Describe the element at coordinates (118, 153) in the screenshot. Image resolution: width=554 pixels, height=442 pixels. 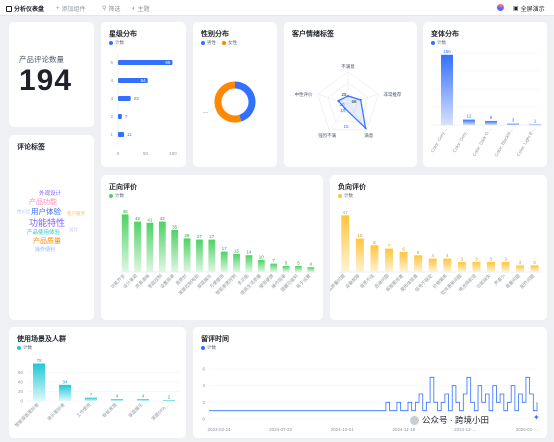
I see `x-tick-label: 0` at that location.